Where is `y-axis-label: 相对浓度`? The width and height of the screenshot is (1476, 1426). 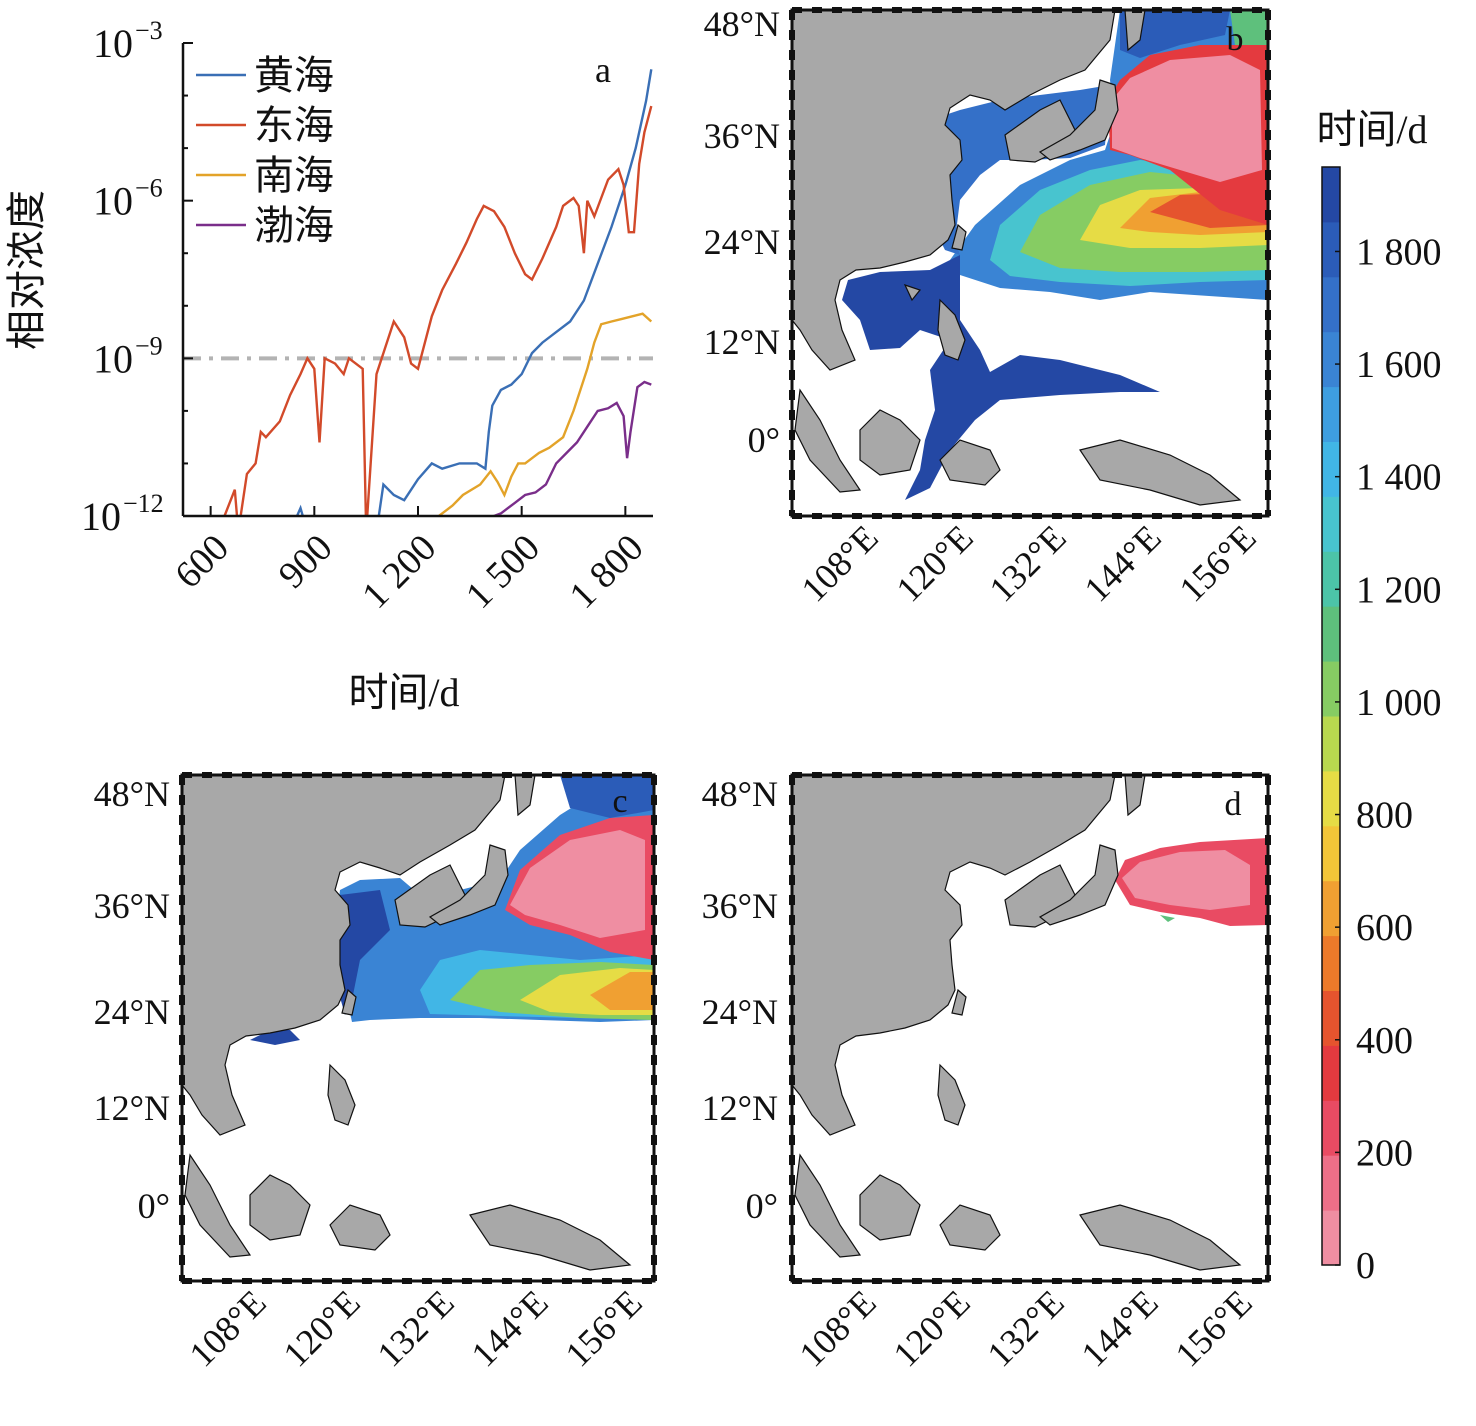
y-axis-label: 相对浓度 is located at coordinates (26, 270).